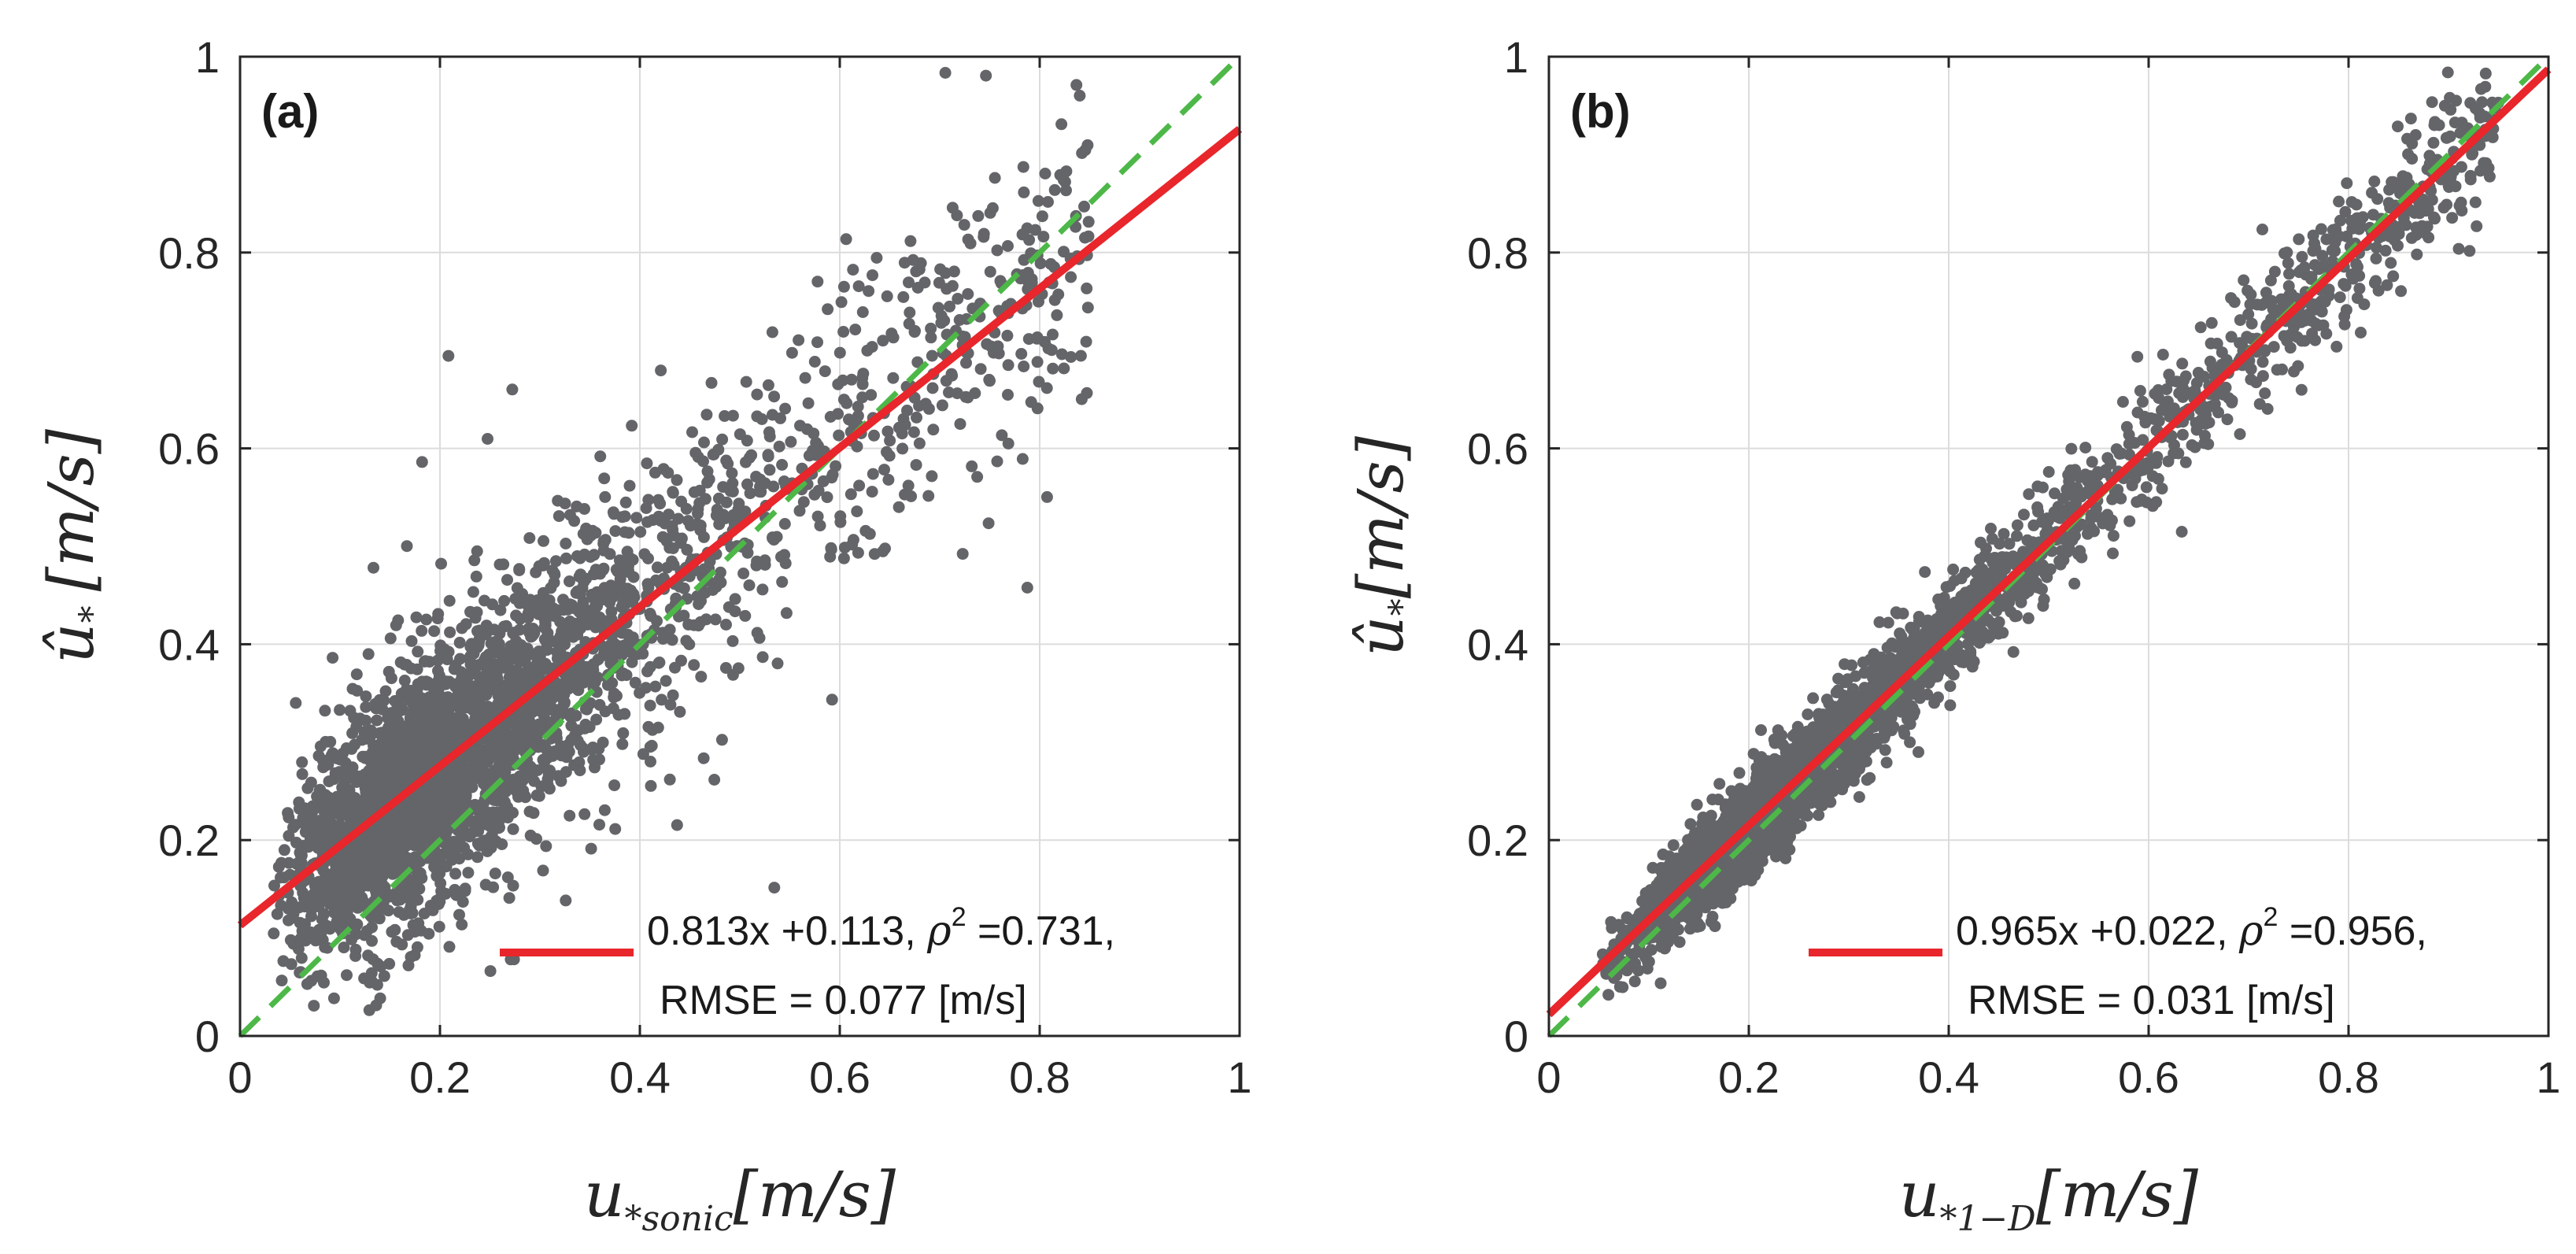 This screenshot has width=2576, height=1254. What do you see at coordinates (71, 509) in the screenshot?
I see `y-label-unit-a: [m/s]` at bounding box center [71, 509].